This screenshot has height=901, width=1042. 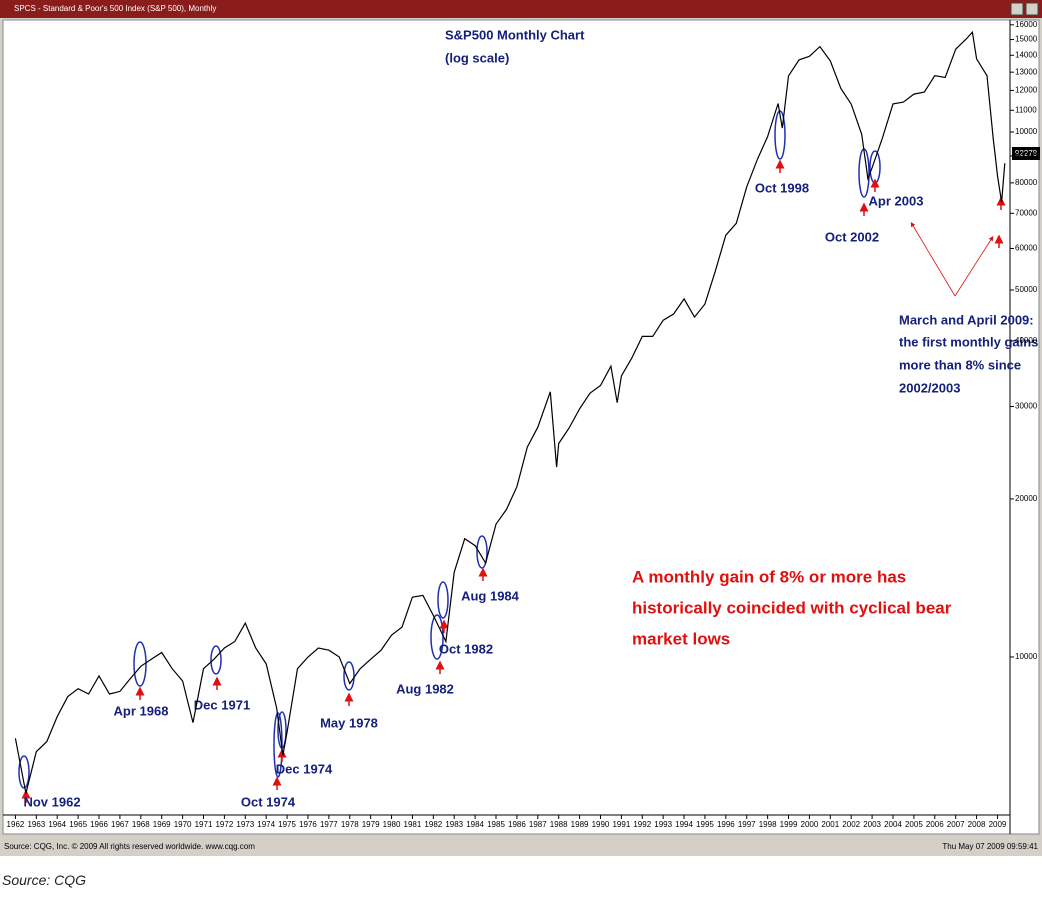 What do you see at coordinates (349, 722) in the screenshot?
I see `annotation: May 1978` at bounding box center [349, 722].